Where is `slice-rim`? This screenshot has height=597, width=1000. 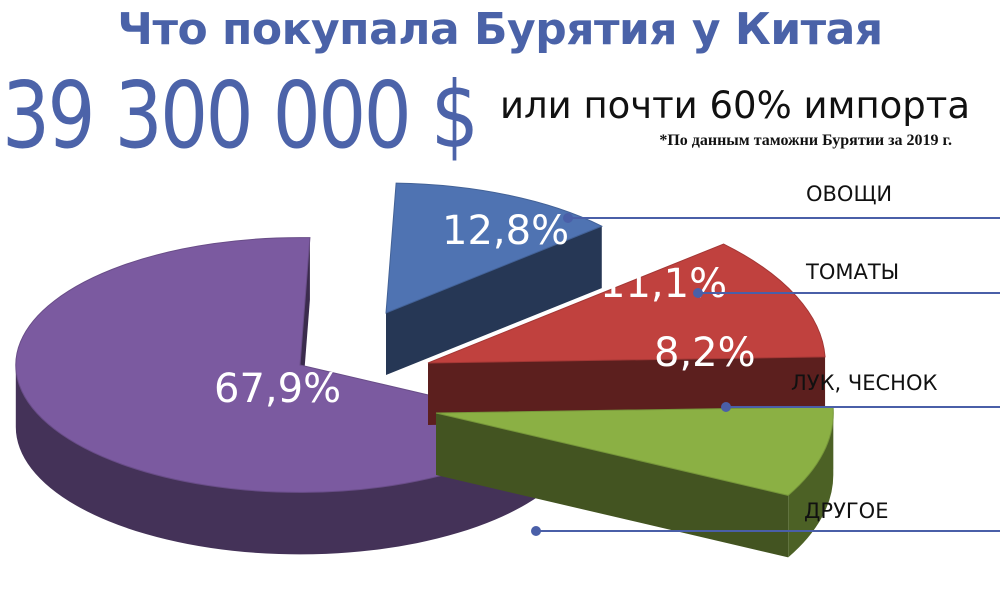
slice-rim is located at coordinates (811, 485).